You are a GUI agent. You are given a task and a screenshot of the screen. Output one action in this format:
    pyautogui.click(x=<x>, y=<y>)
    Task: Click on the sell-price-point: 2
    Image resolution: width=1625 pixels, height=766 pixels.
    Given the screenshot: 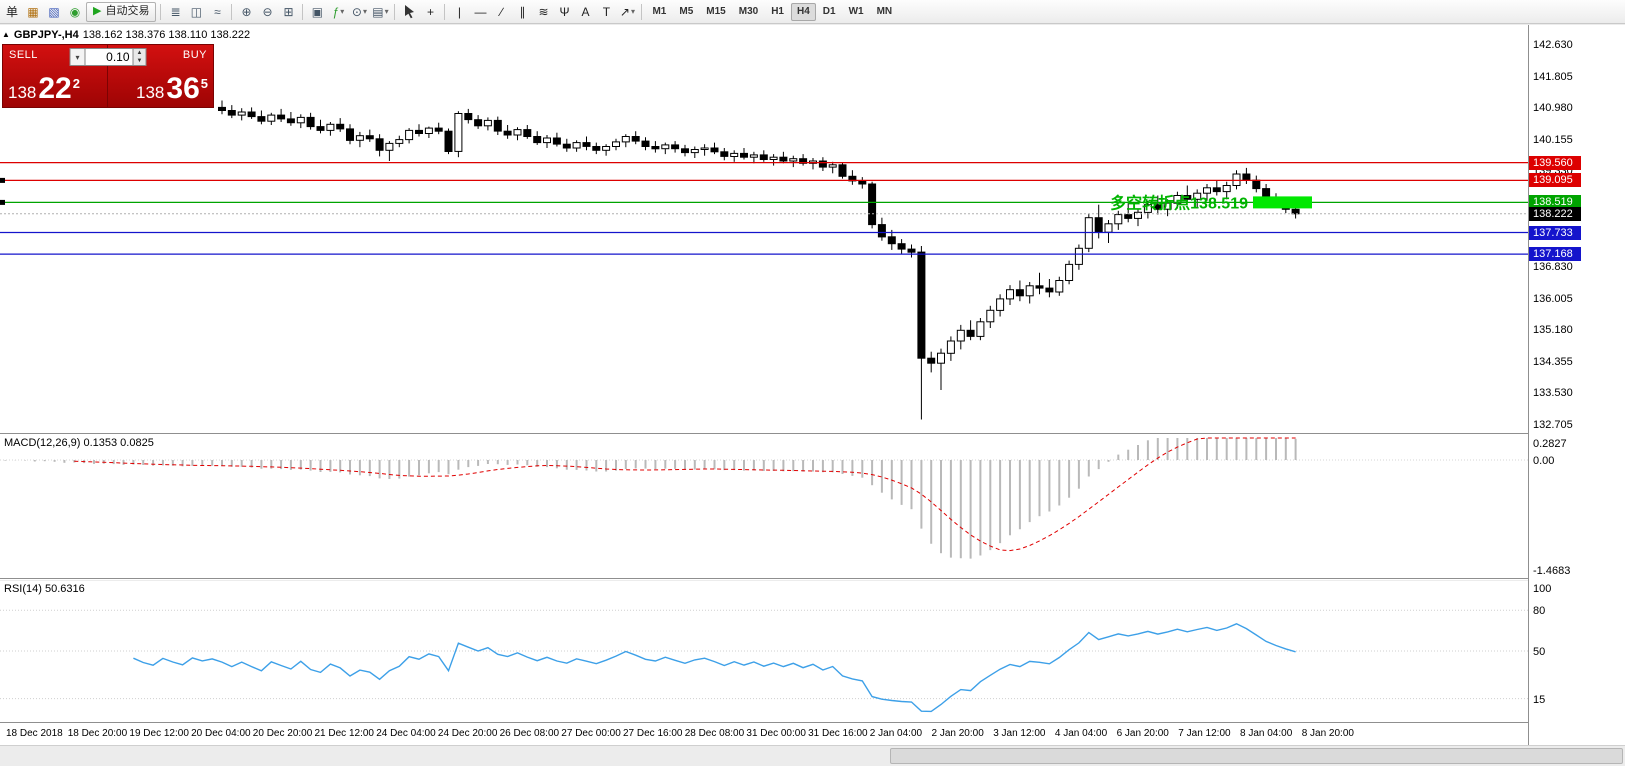 What is the action you would take?
    pyautogui.click(x=76, y=83)
    